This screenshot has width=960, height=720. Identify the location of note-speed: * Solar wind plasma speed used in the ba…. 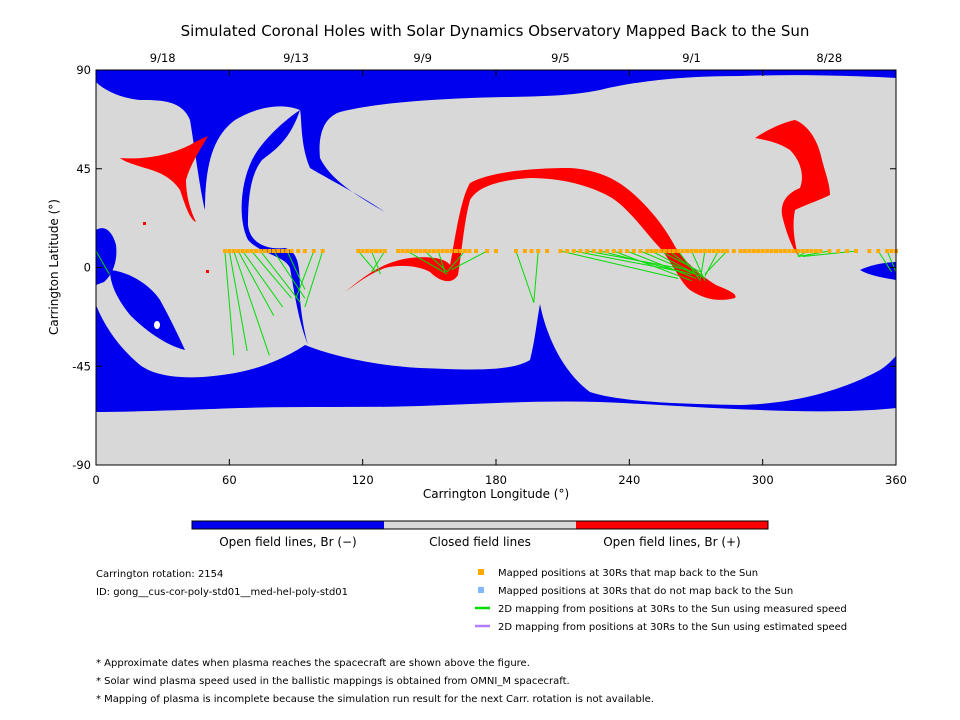
(333, 681).